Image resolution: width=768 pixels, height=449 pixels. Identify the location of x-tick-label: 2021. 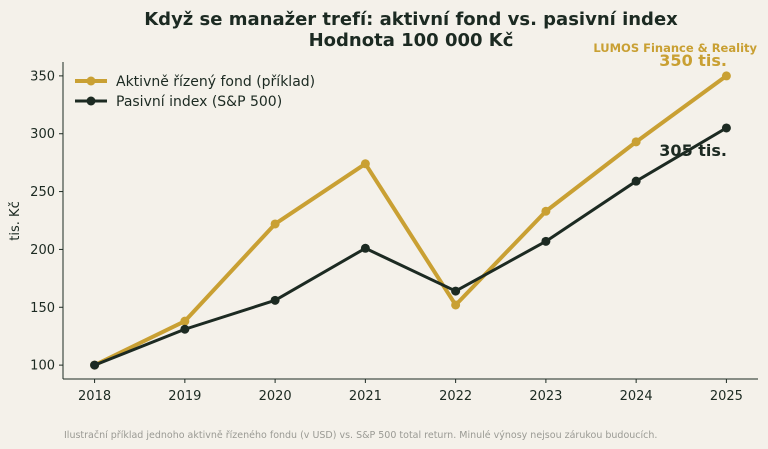
(365, 396).